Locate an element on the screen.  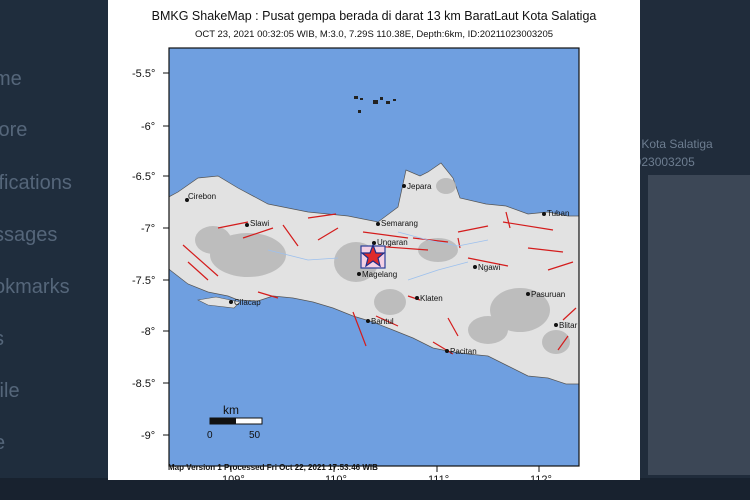
lat-label: -7° is located at coordinates (148, 229).